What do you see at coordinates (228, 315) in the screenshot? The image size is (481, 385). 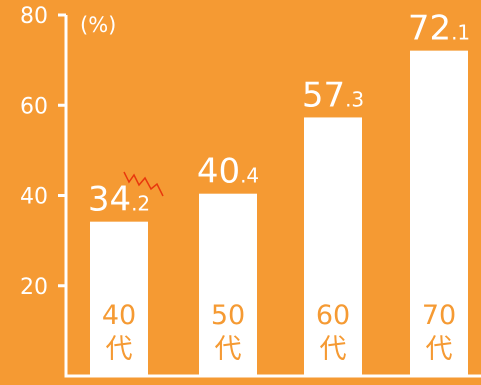 I see `category-label-number: 50` at bounding box center [228, 315].